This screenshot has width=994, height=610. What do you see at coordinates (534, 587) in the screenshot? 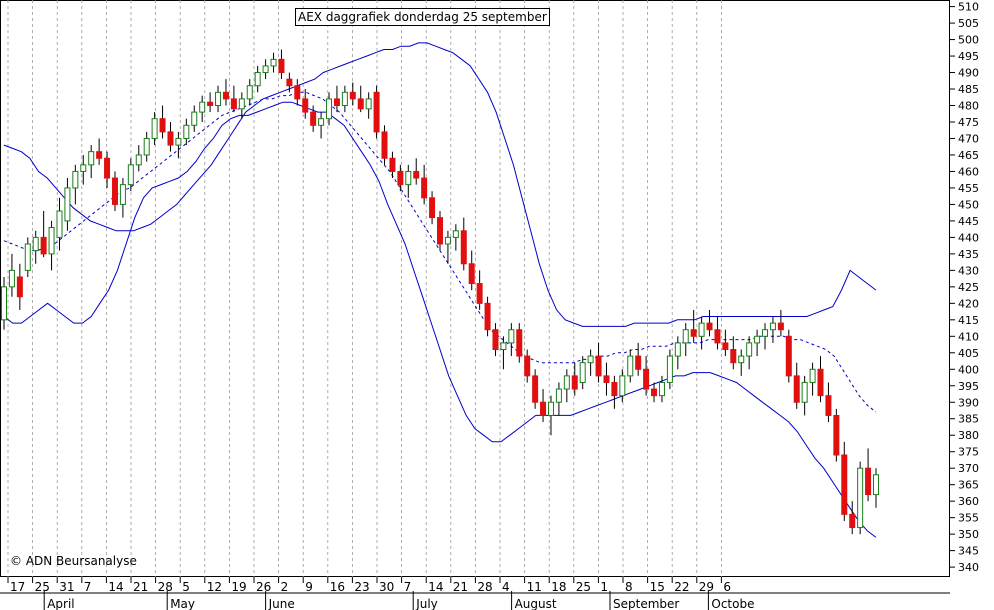
I see `x-tick-label: 11` at bounding box center [534, 587].